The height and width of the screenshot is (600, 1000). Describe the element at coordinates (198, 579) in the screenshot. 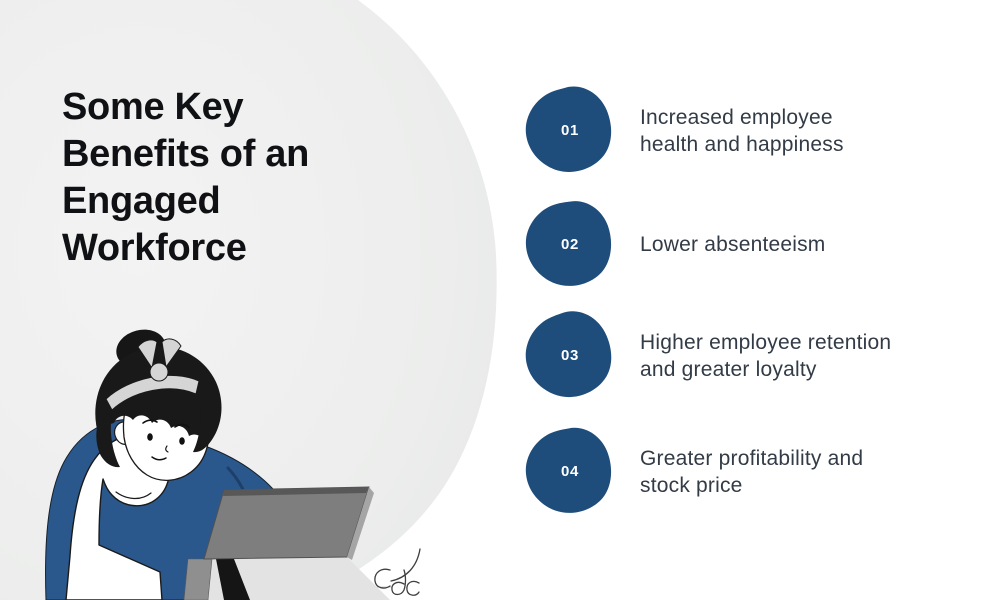

I see `laptop-stand-leg` at that location.